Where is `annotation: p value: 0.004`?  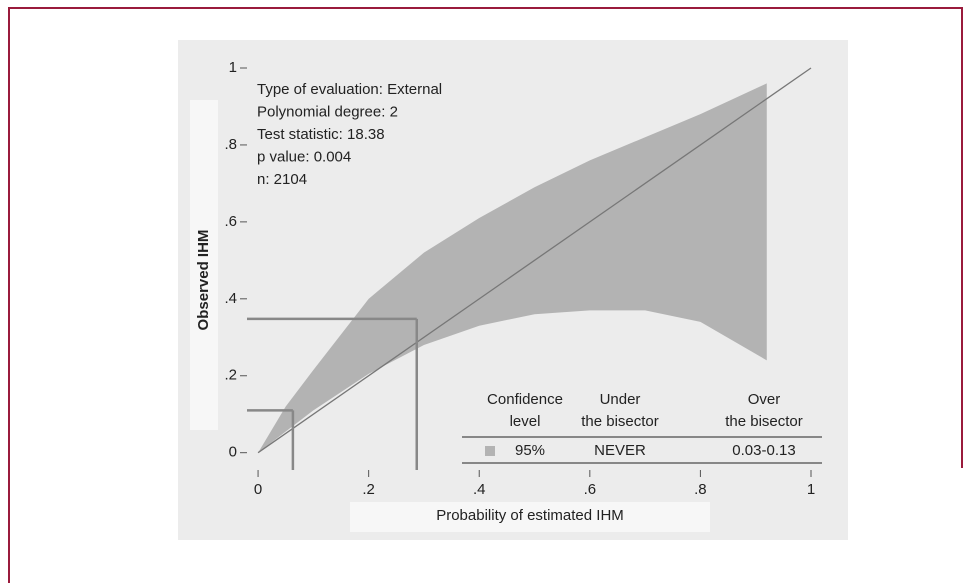 annotation: p value: 0.004 is located at coordinates (304, 156).